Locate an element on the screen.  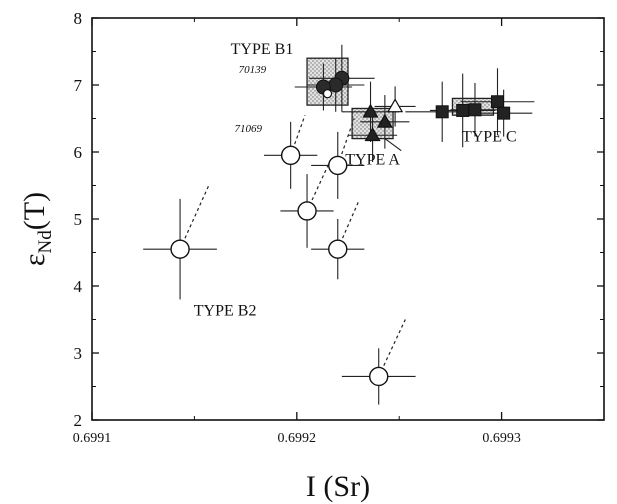
y-axis-title: εNd(T) is located at coordinates (37, 229).